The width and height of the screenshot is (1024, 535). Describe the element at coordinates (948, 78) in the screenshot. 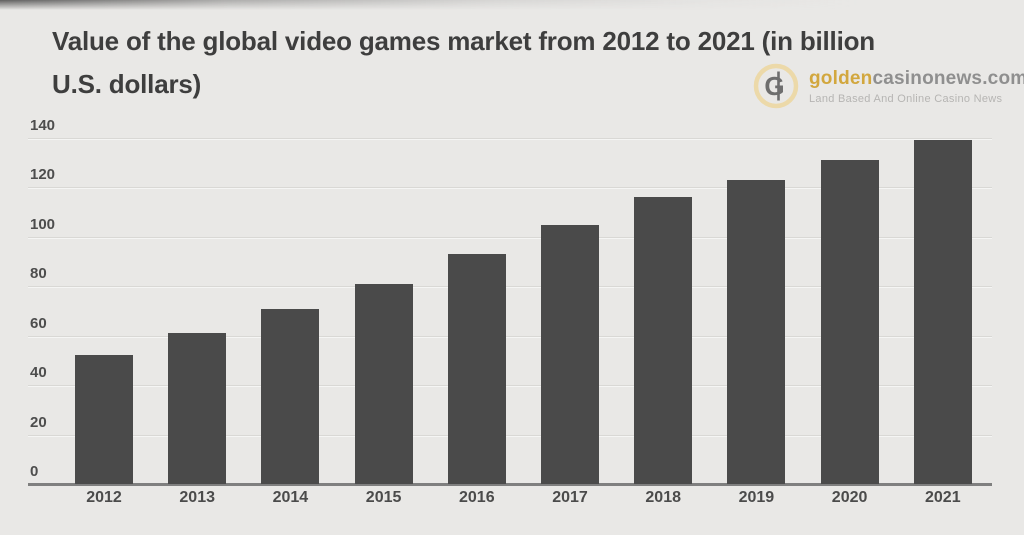

I see `brand-name-gray: casinonews.com` at that location.